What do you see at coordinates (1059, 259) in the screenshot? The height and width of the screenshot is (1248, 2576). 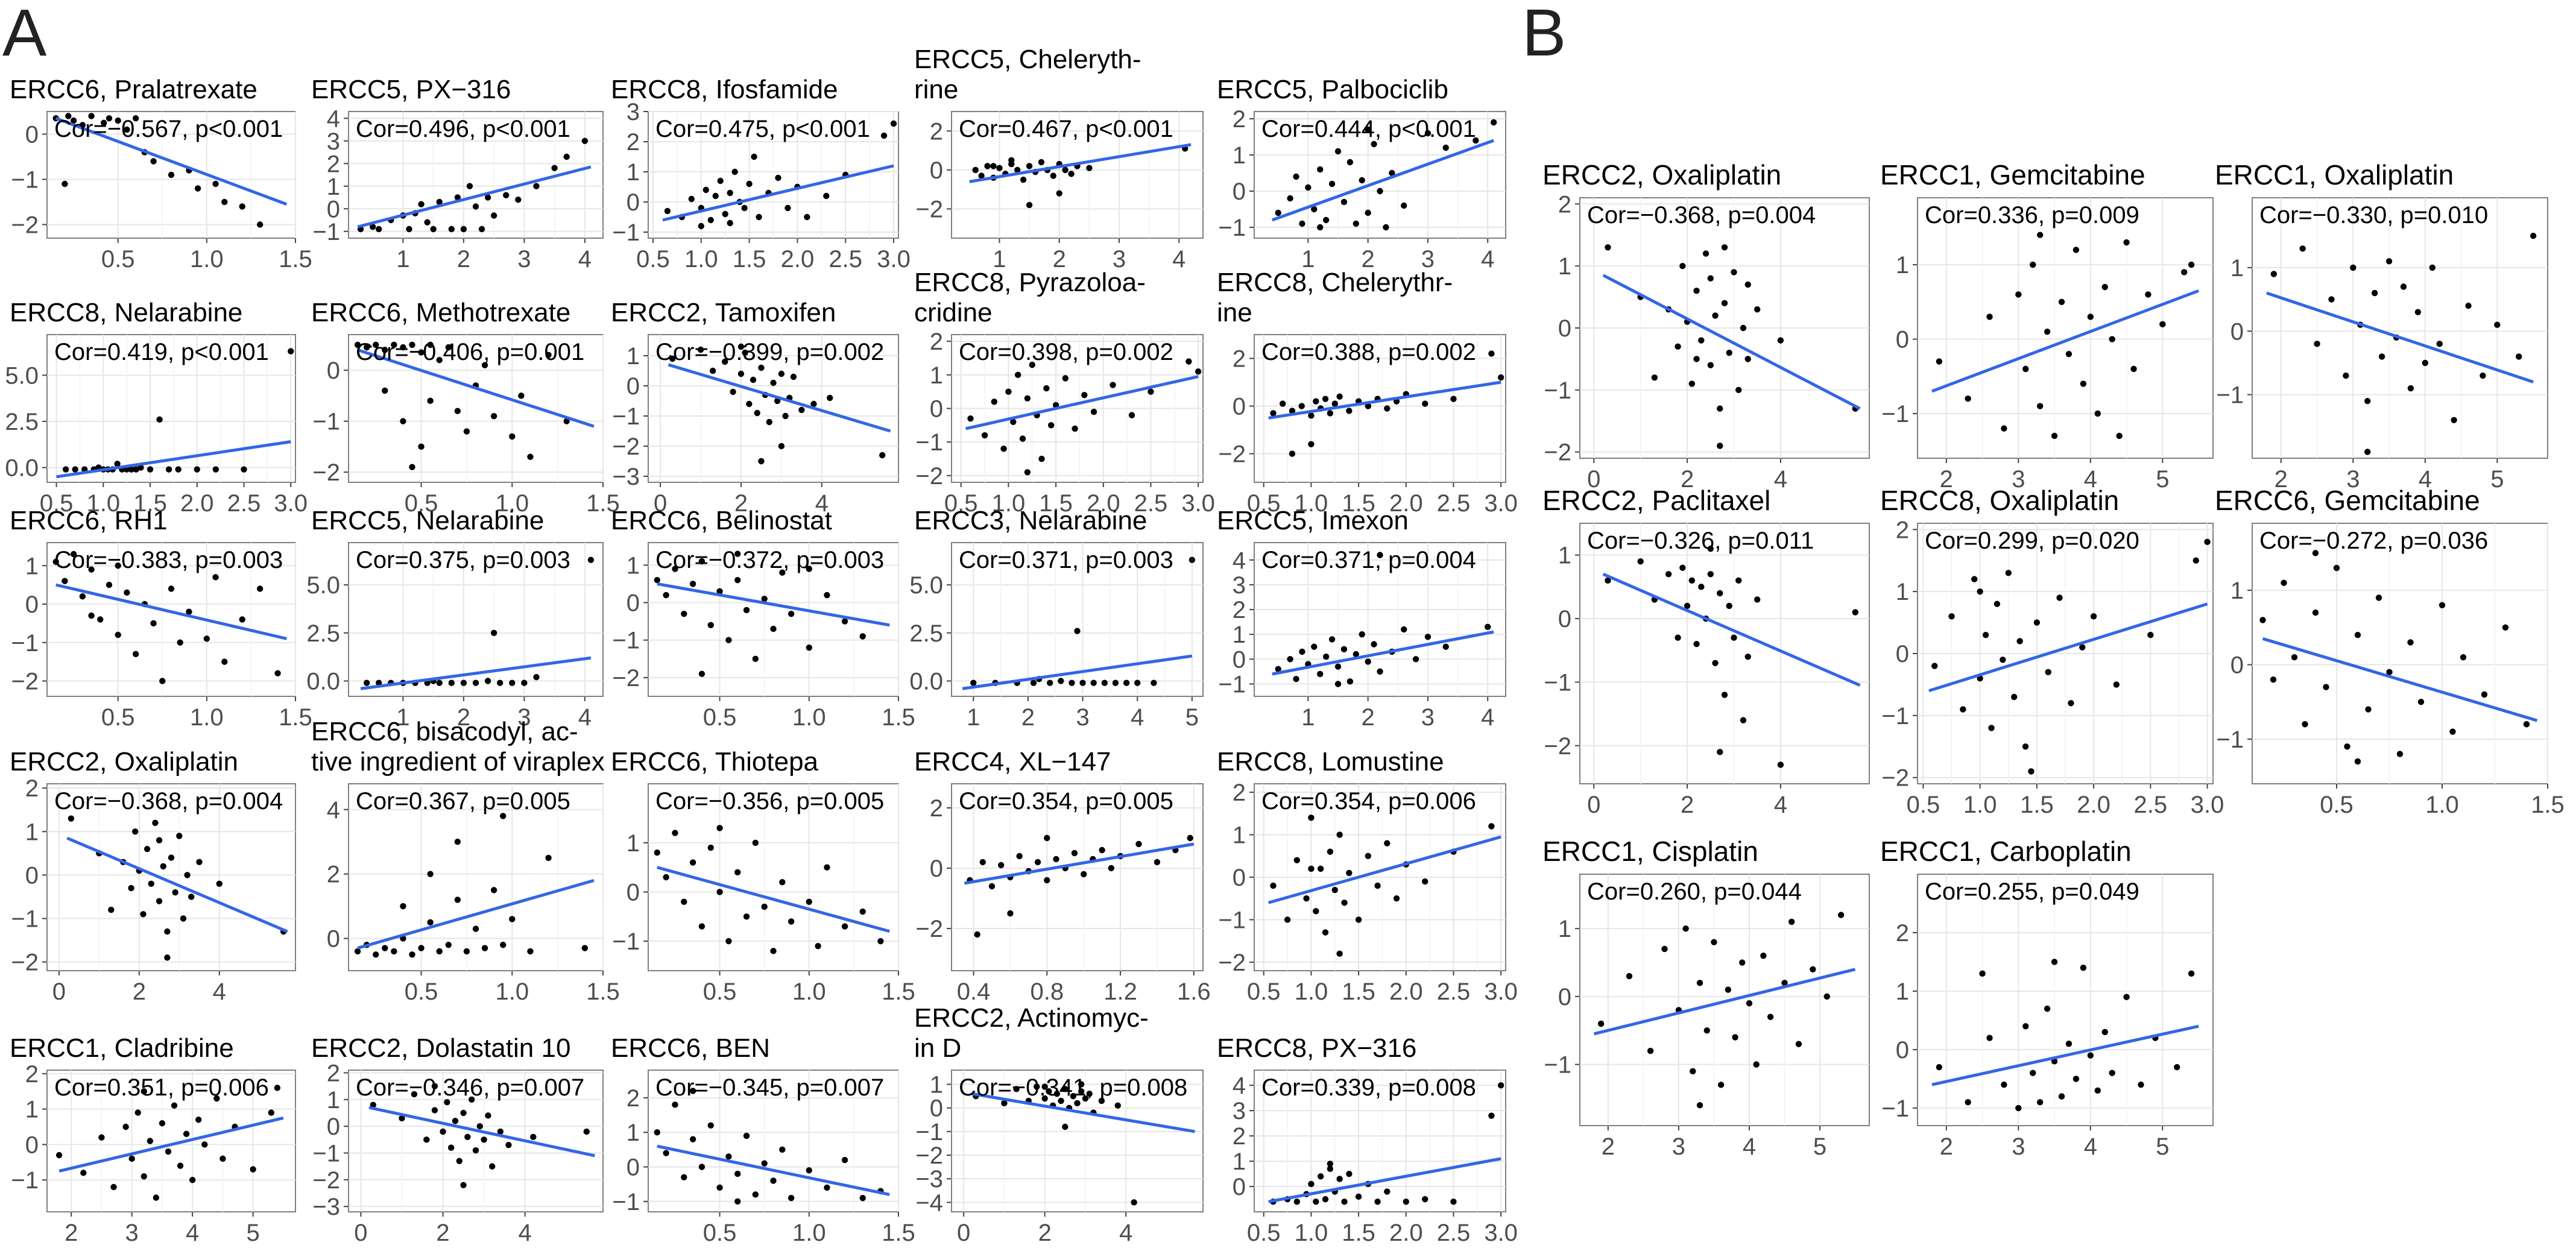 I see `x-tick-label: 2` at bounding box center [1059, 259].